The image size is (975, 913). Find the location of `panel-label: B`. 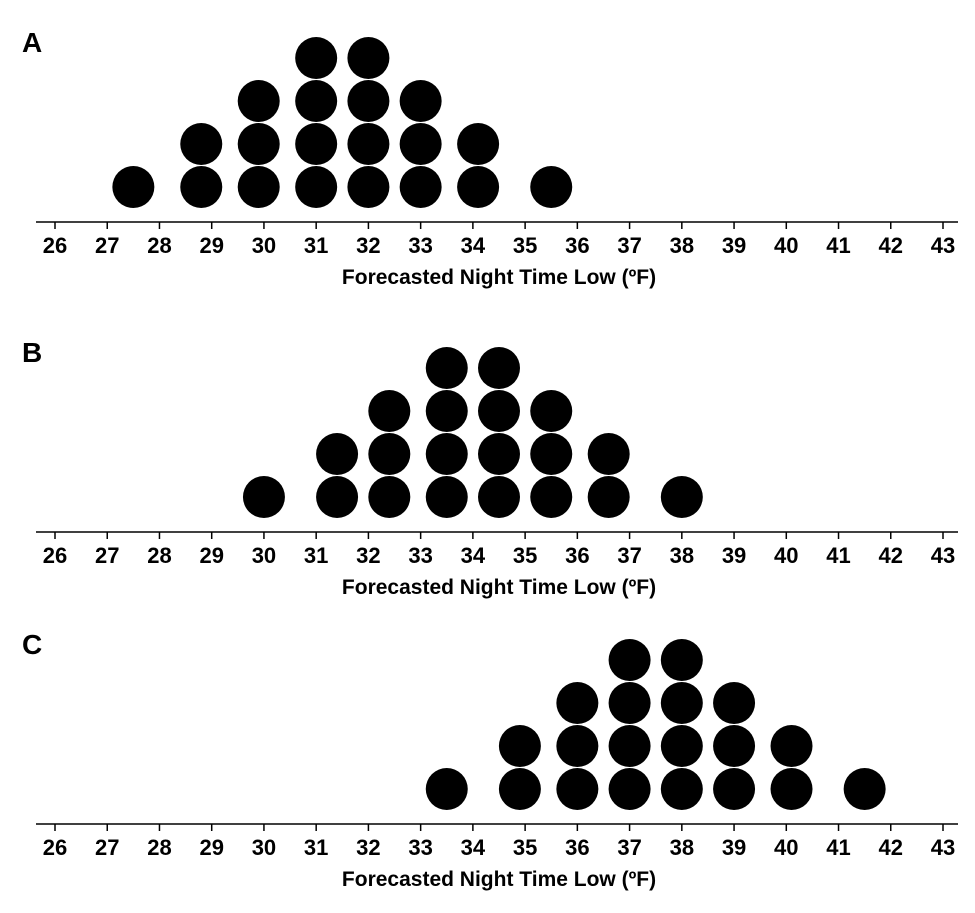

panel-label: B is located at coordinates (32, 352).